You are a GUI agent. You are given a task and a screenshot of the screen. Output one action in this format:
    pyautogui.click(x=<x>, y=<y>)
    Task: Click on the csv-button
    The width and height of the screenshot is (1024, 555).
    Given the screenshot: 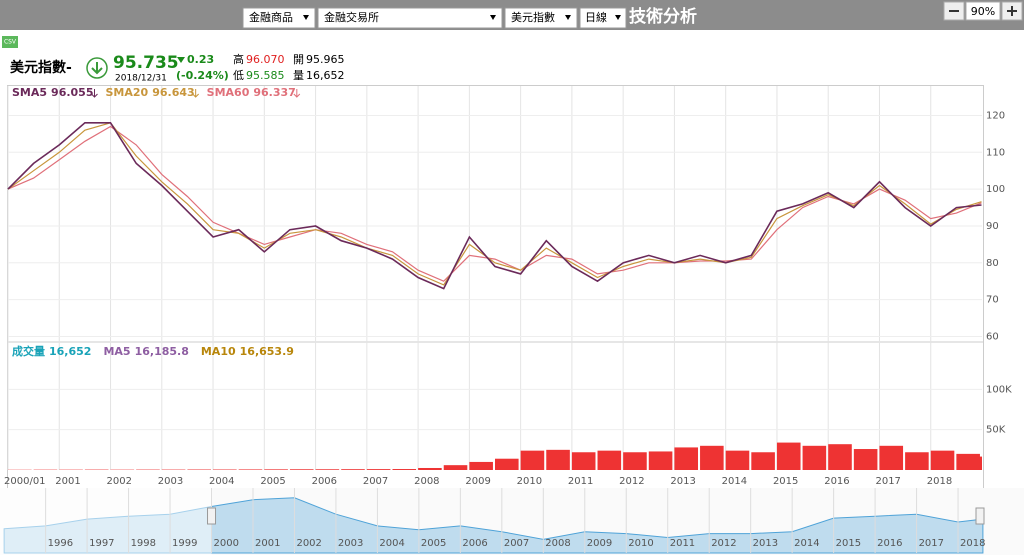 What is the action you would take?
    pyautogui.click(x=10, y=42)
    